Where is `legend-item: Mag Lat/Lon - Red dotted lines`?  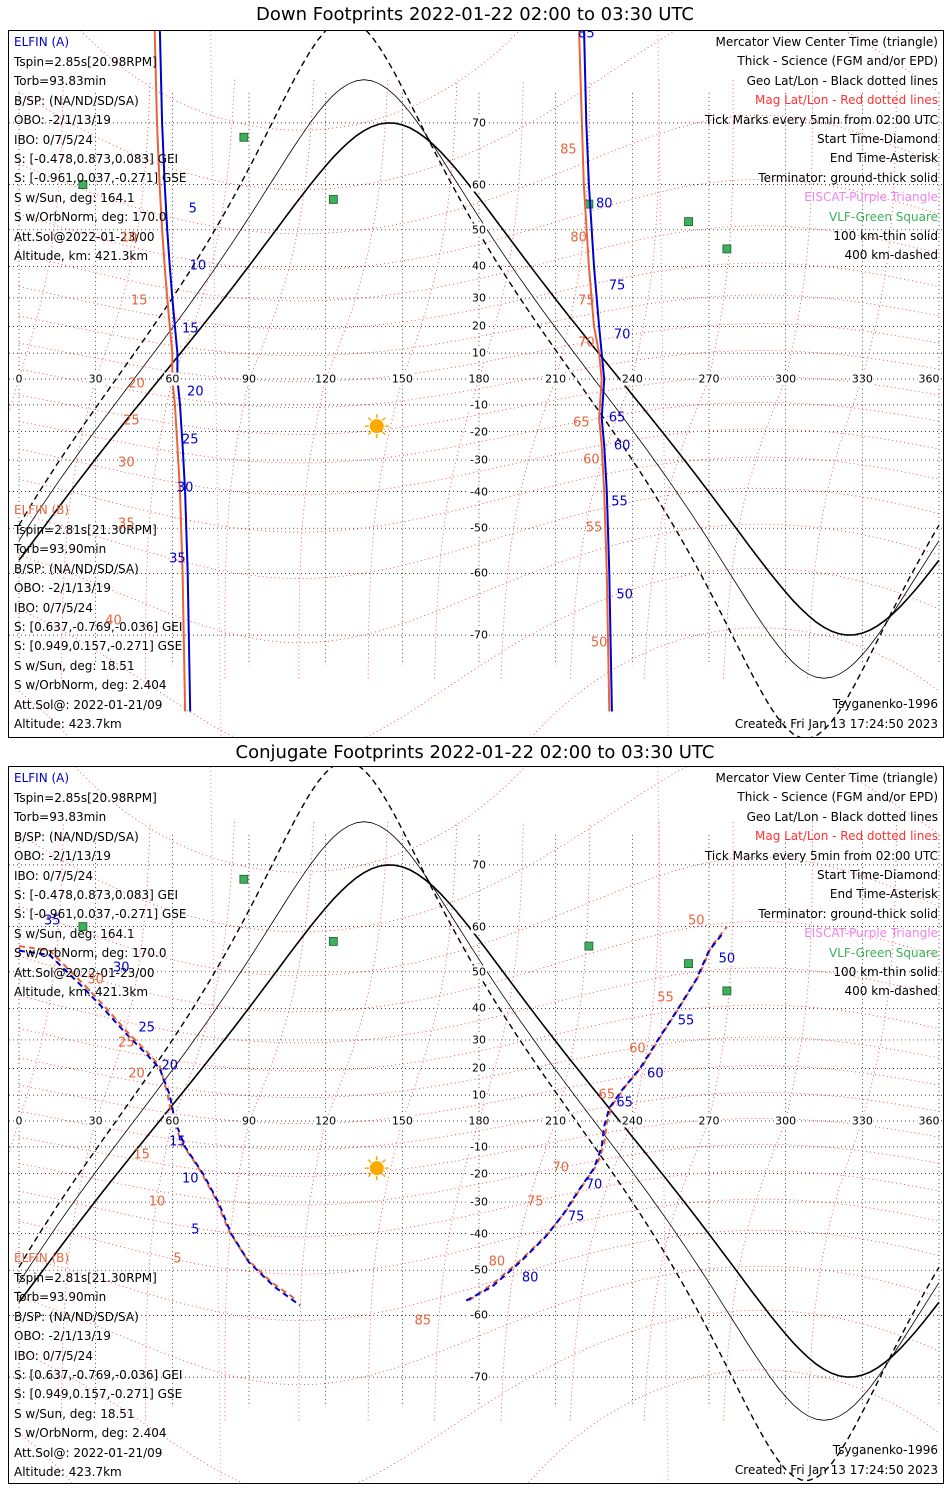
legend-item: Mag Lat/Lon - Red dotted lines is located at coordinates (846, 100).